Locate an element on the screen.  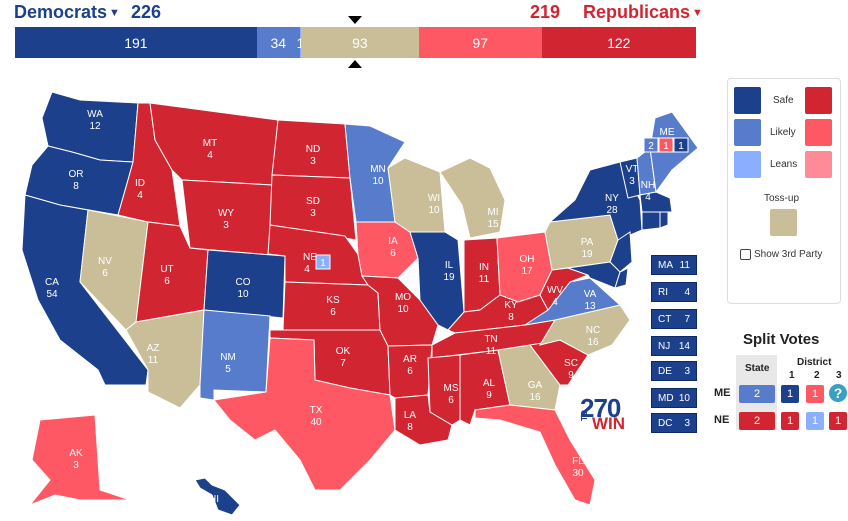
state-ev-va: 13 is located at coordinates (590, 306).